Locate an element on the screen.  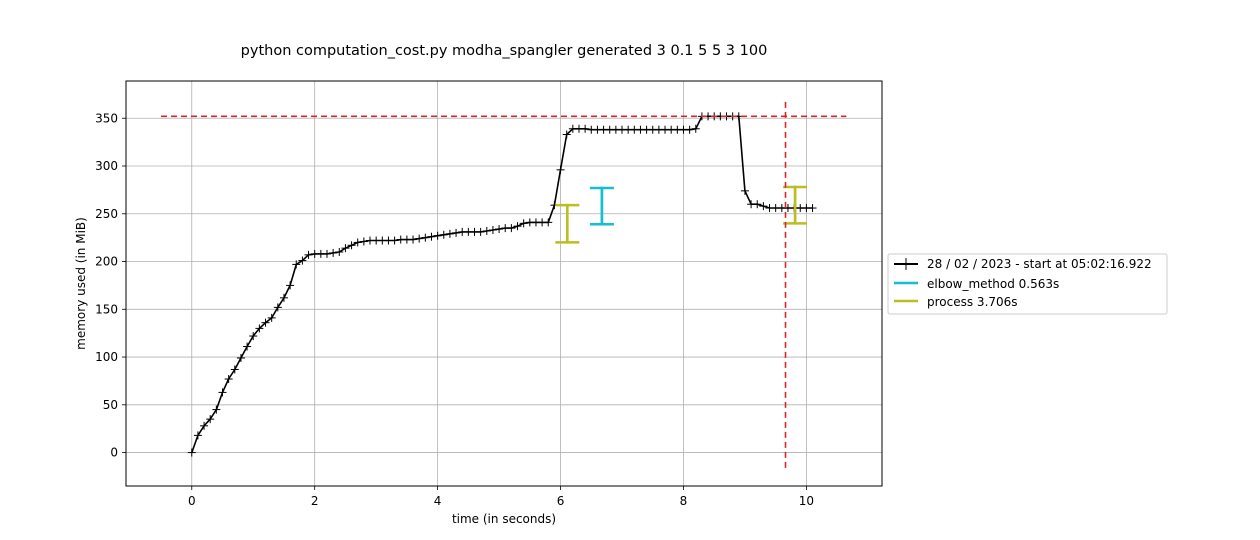
process-start-bracket is located at coordinates (567, 223).